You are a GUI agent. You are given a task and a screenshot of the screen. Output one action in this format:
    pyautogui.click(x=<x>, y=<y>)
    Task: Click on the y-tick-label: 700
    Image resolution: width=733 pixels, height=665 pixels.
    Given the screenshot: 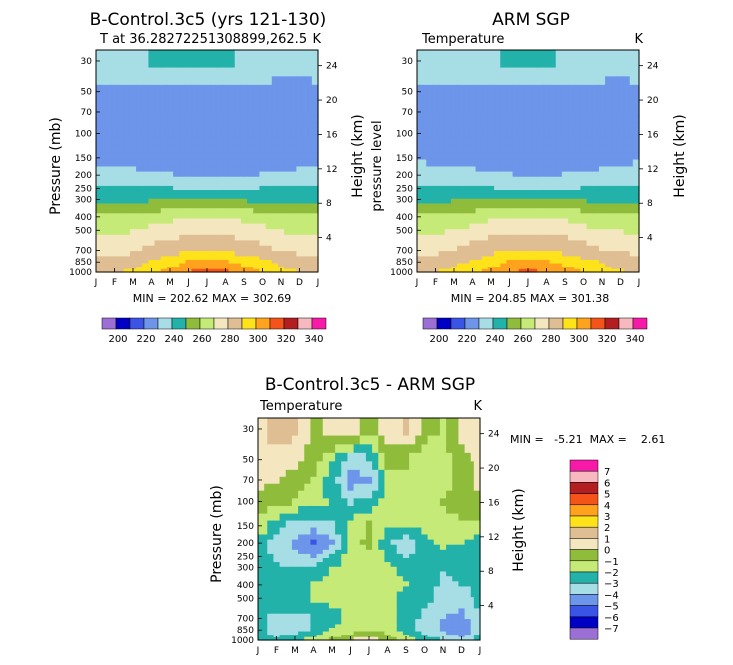 What is the action you would take?
    pyautogui.click(x=245, y=620)
    